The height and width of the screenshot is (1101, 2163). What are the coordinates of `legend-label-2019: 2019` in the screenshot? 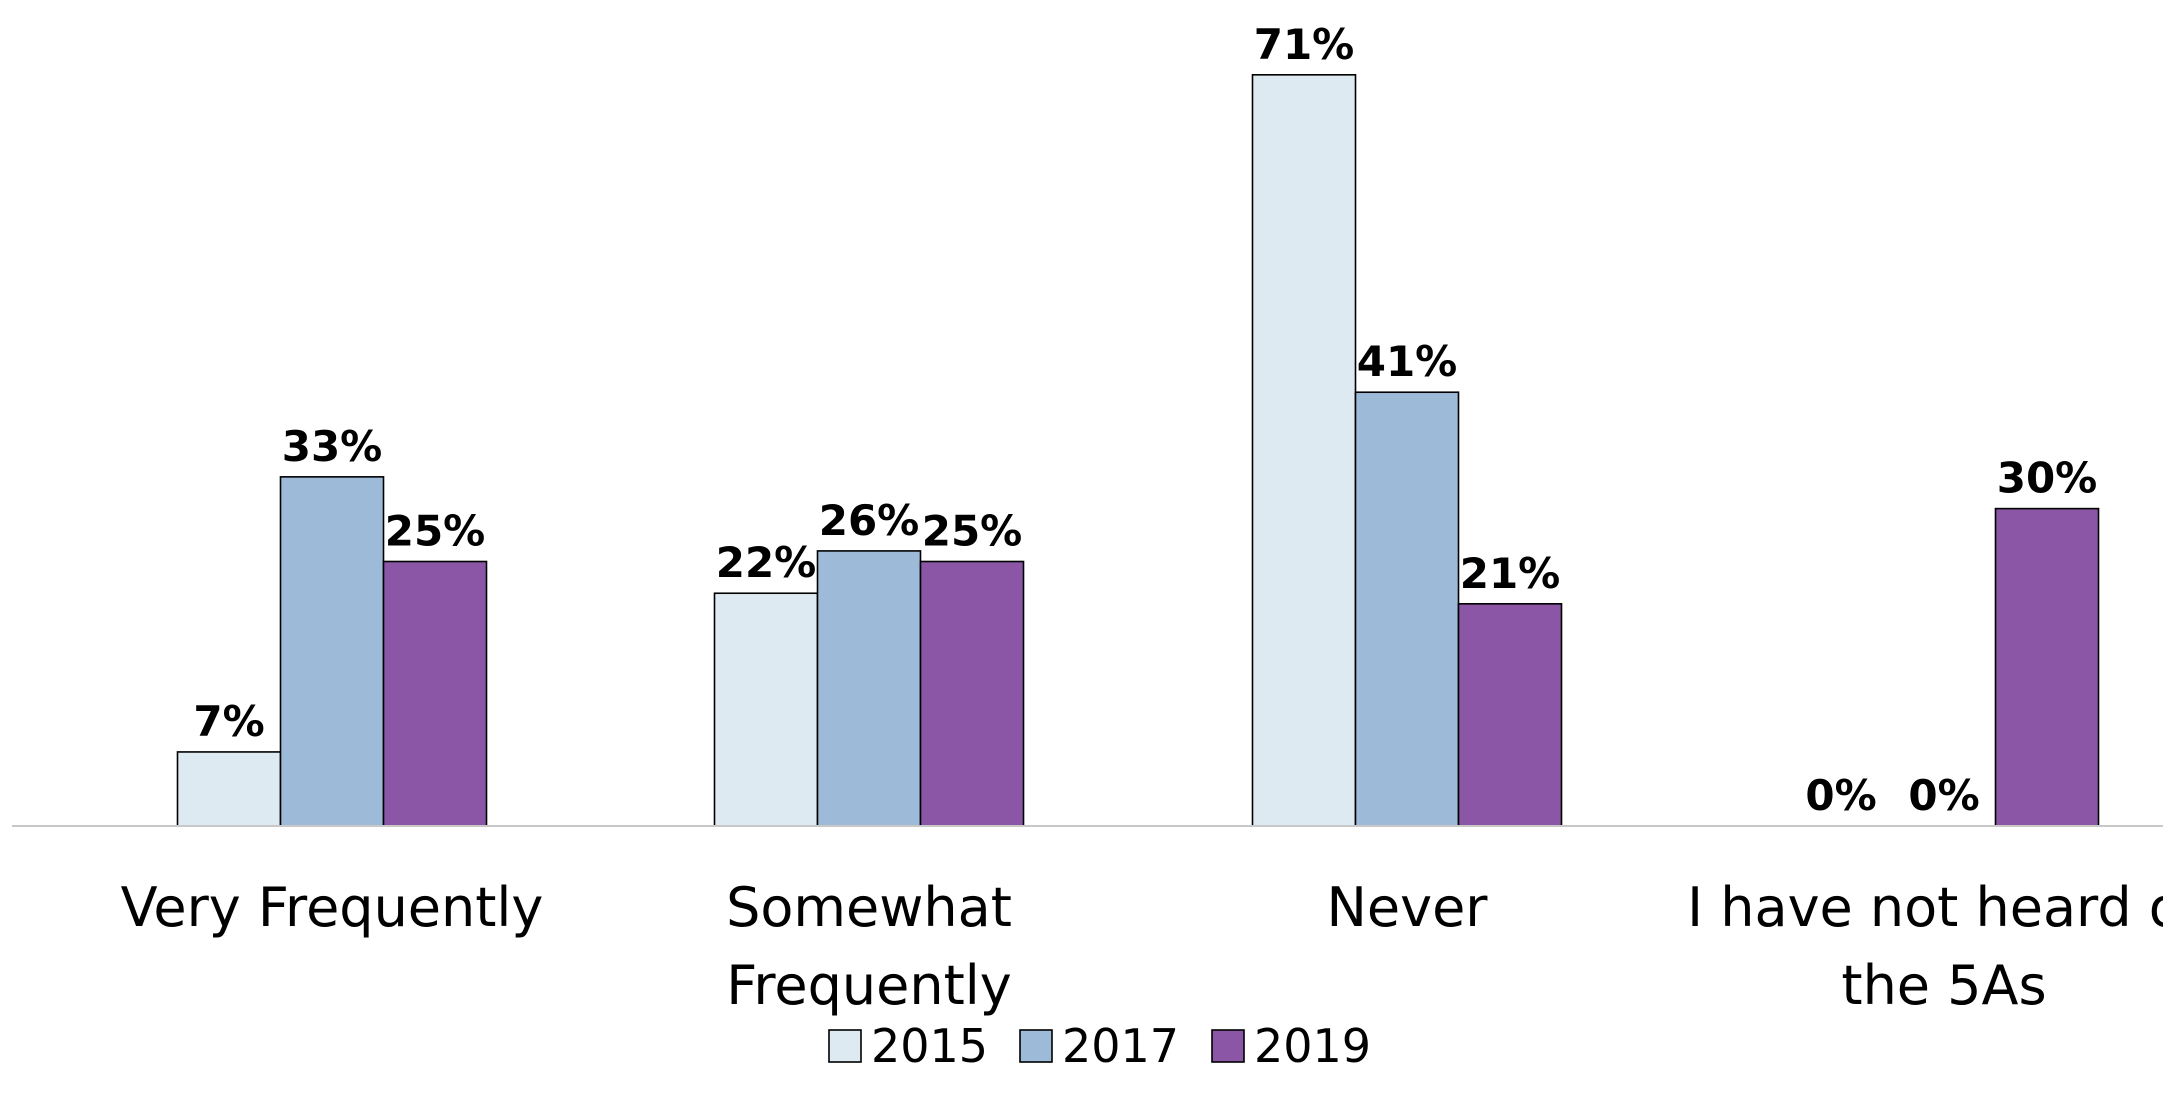 It's located at (1312, 1046).